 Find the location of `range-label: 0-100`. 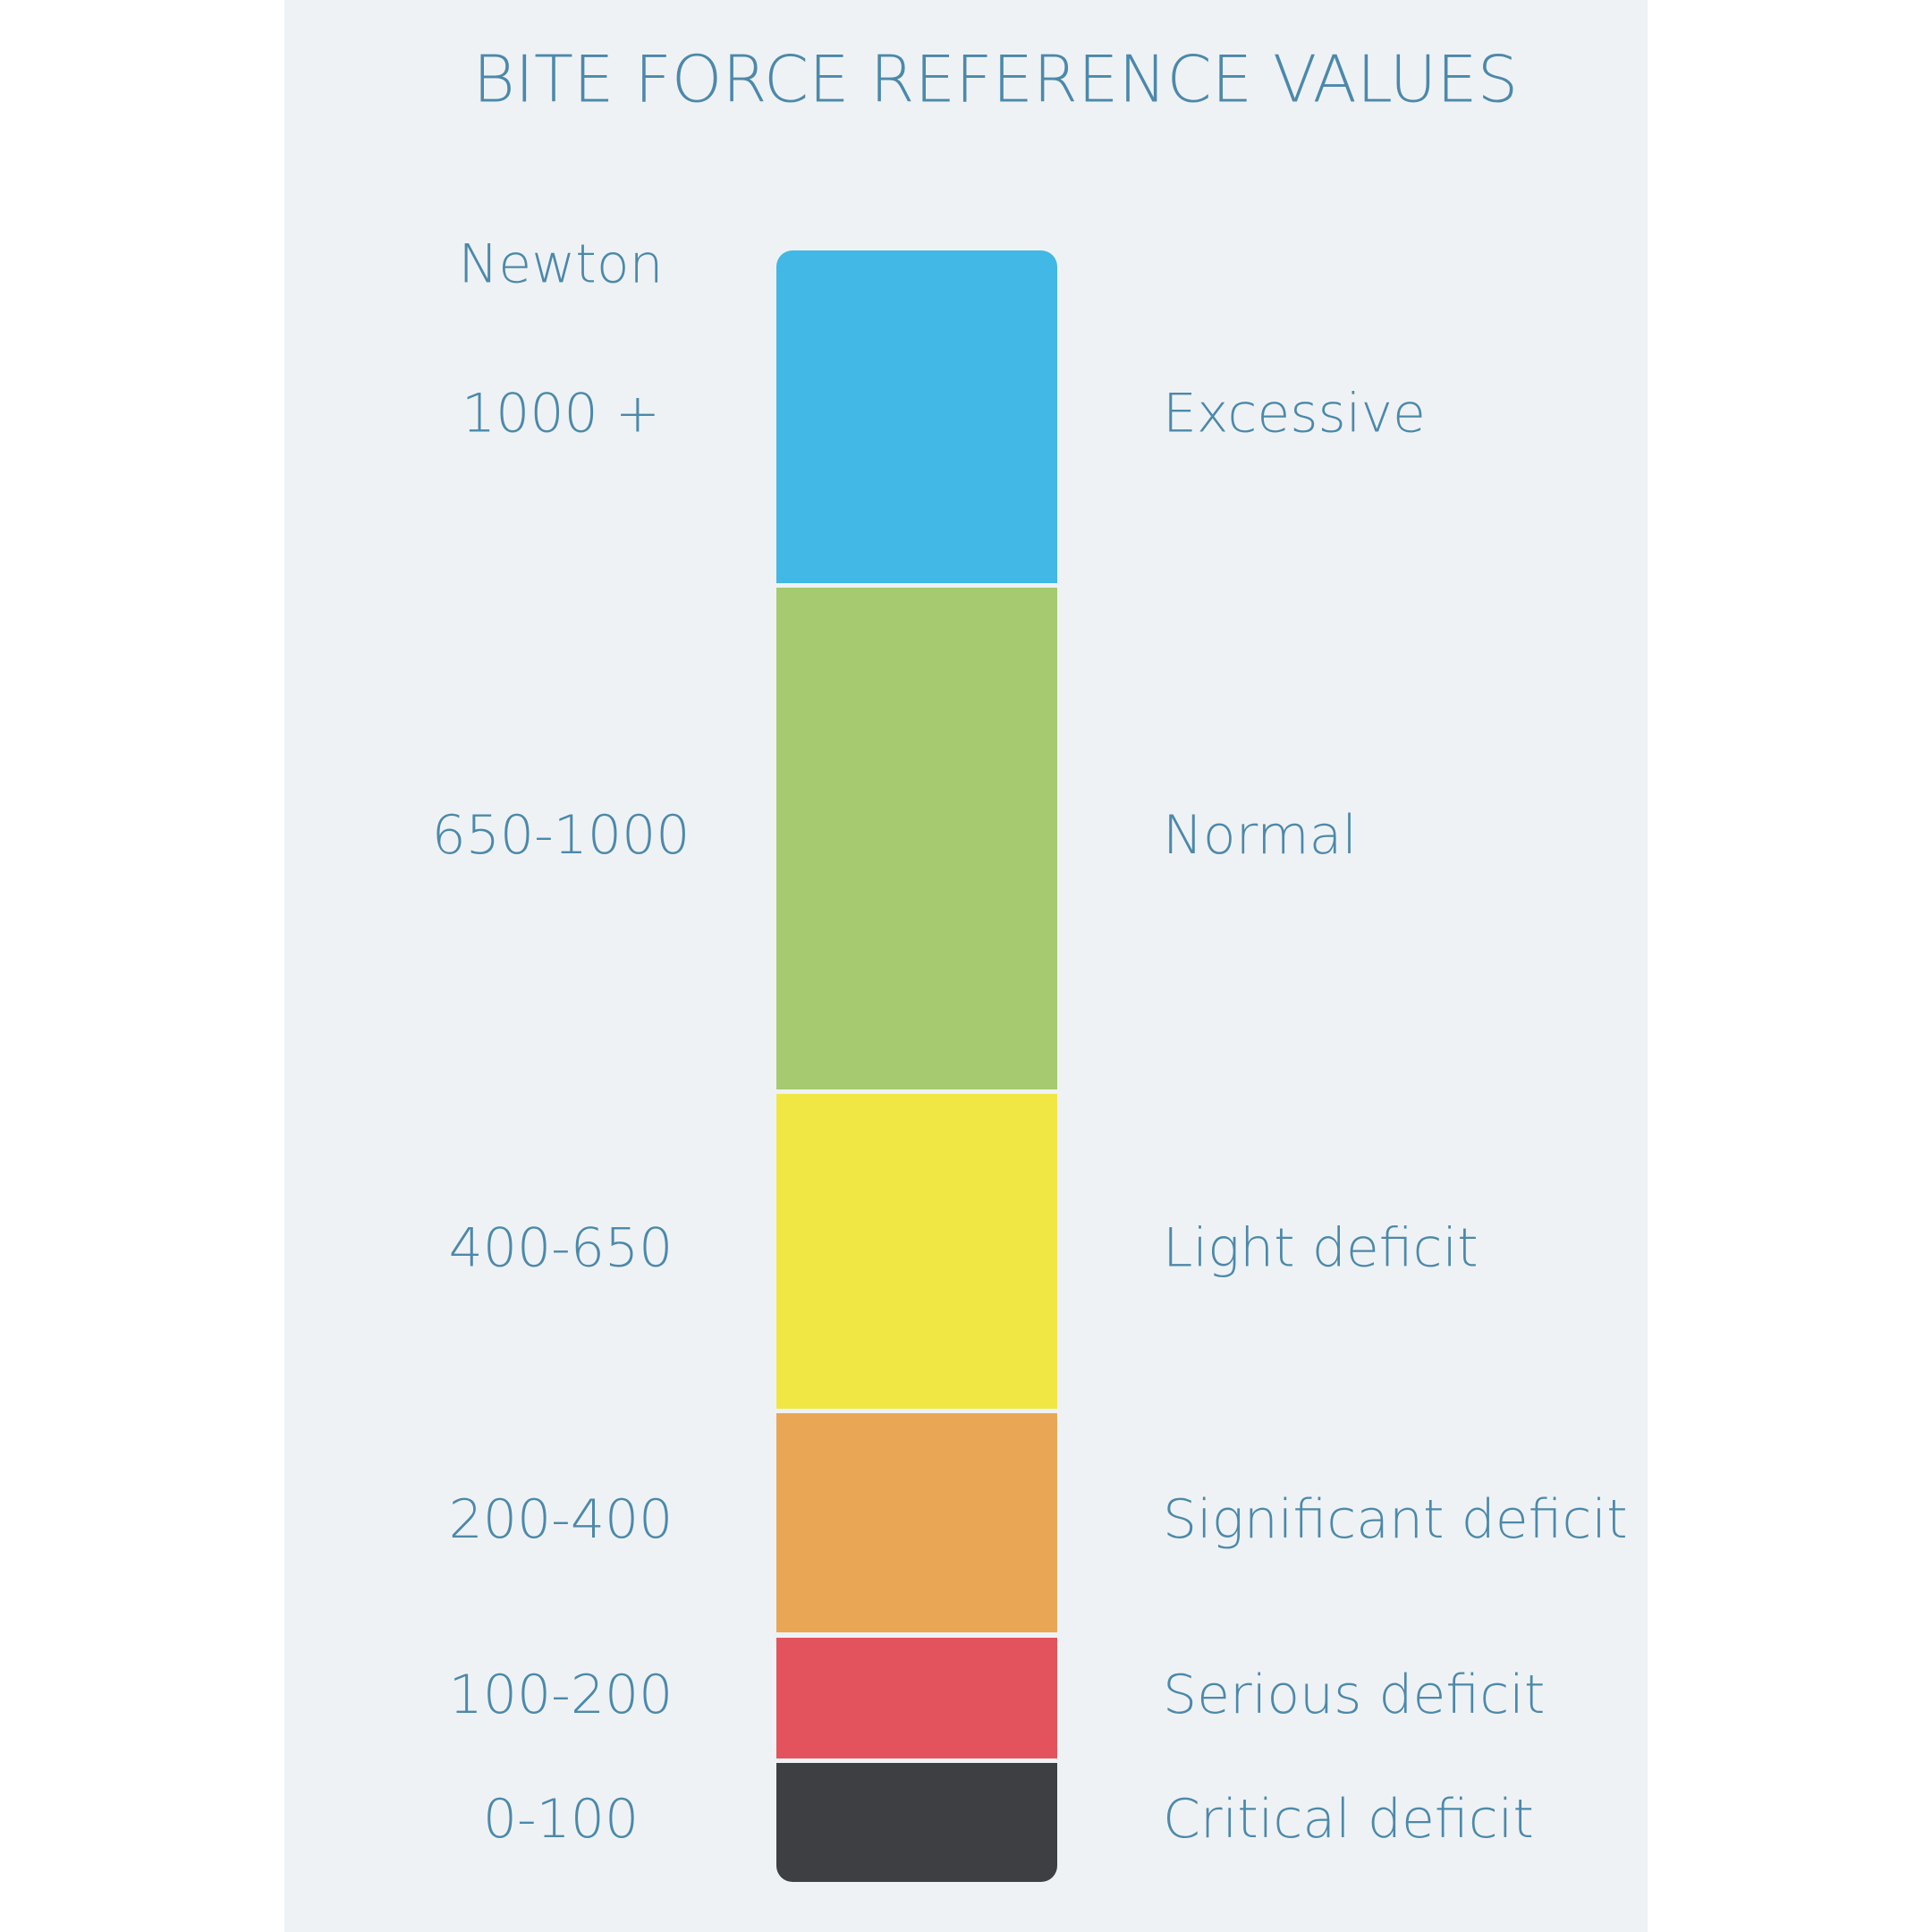

range-label: 0-100 is located at coordinates (561, 1819).